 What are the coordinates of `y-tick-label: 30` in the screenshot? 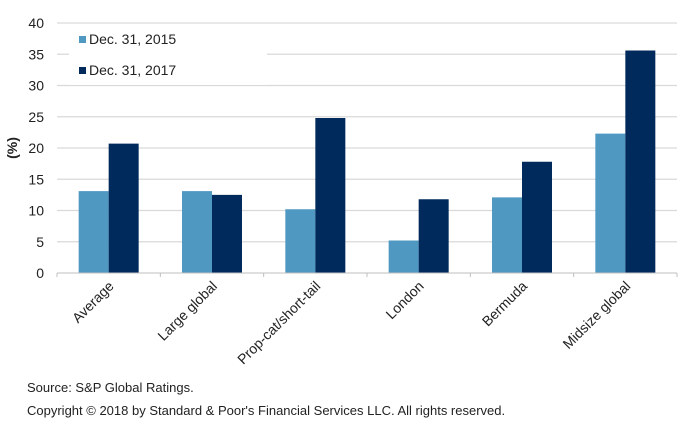 It's located at (36, 86).